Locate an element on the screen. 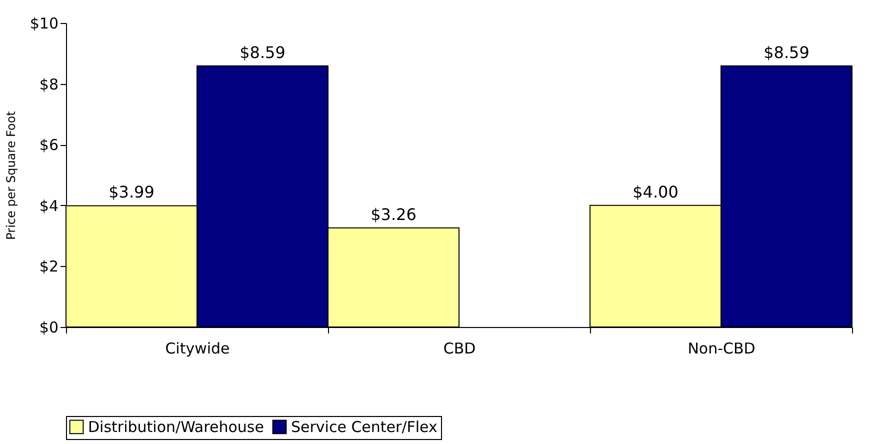 The image size is (881, 444). y-tick-label: $8 is located at coordinates (48, 84).